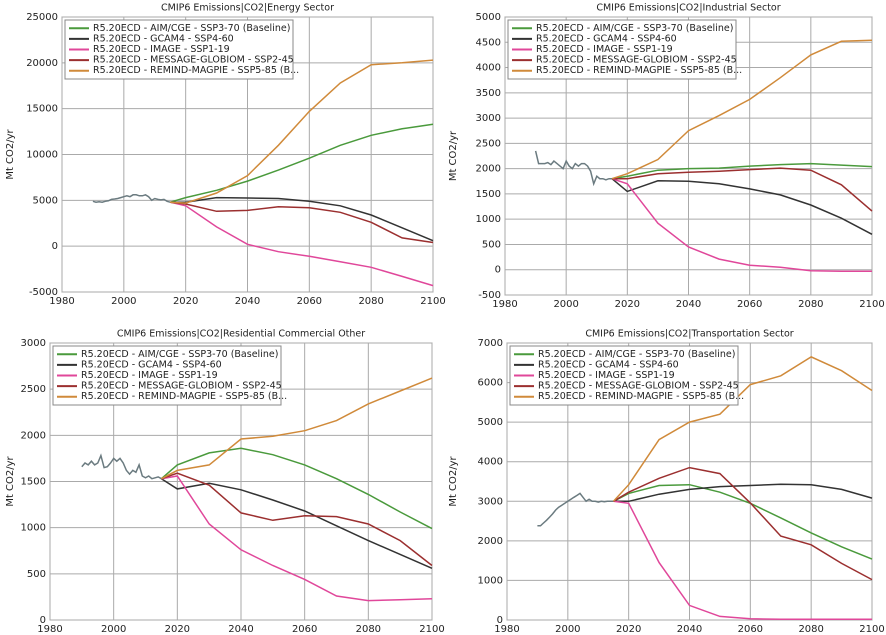  Describe the element at coordinates (500, 620) in the screenshot. I see `y-tick-label: 0` at that location.